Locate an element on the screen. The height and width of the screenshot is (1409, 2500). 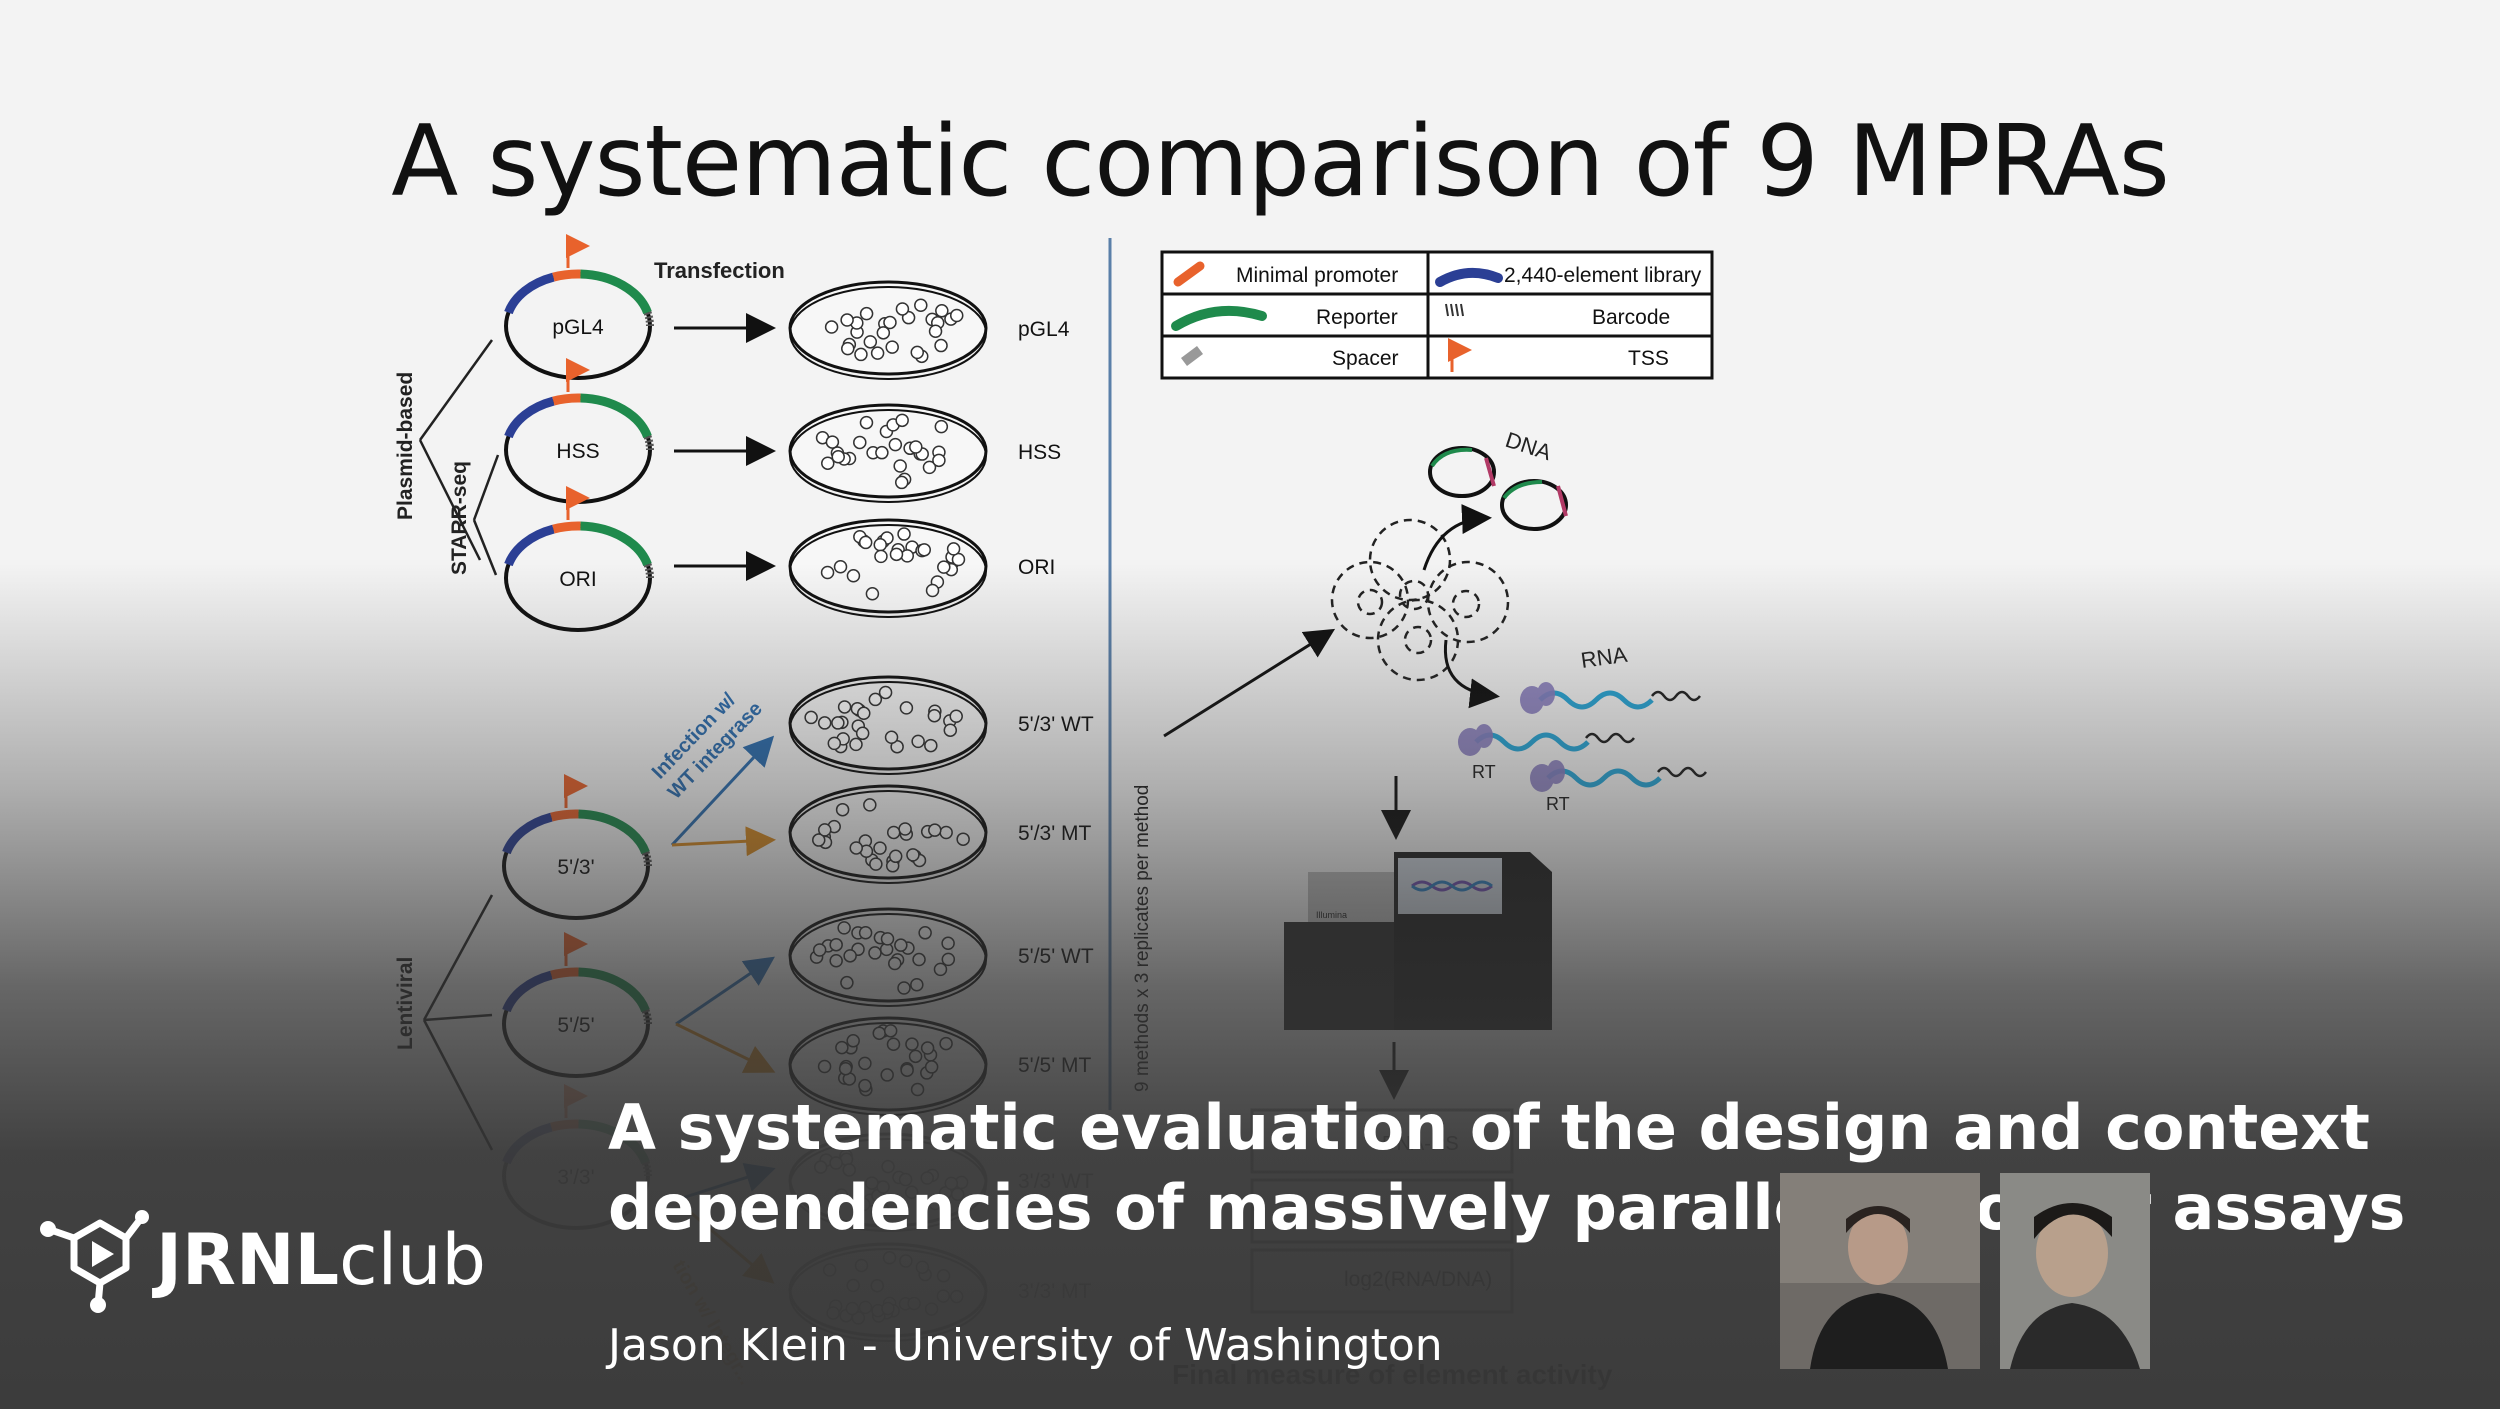
plasmid-2: HSS is located at coordinates (579, 431).